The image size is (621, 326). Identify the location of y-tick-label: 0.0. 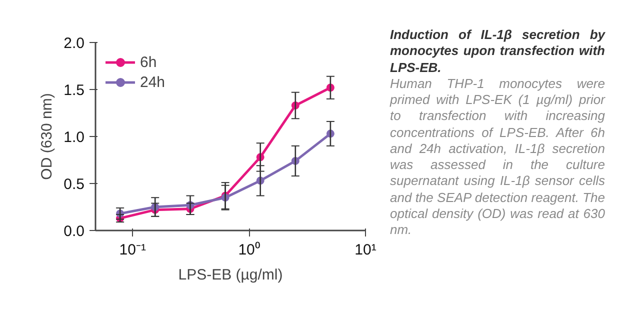
(74, 231).